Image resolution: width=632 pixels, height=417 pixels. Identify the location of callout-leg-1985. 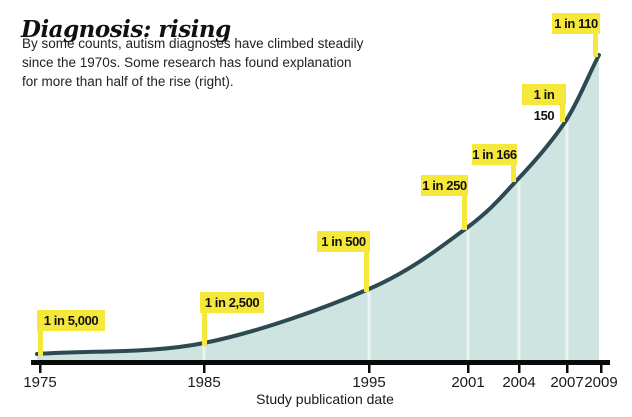
(204, 329).